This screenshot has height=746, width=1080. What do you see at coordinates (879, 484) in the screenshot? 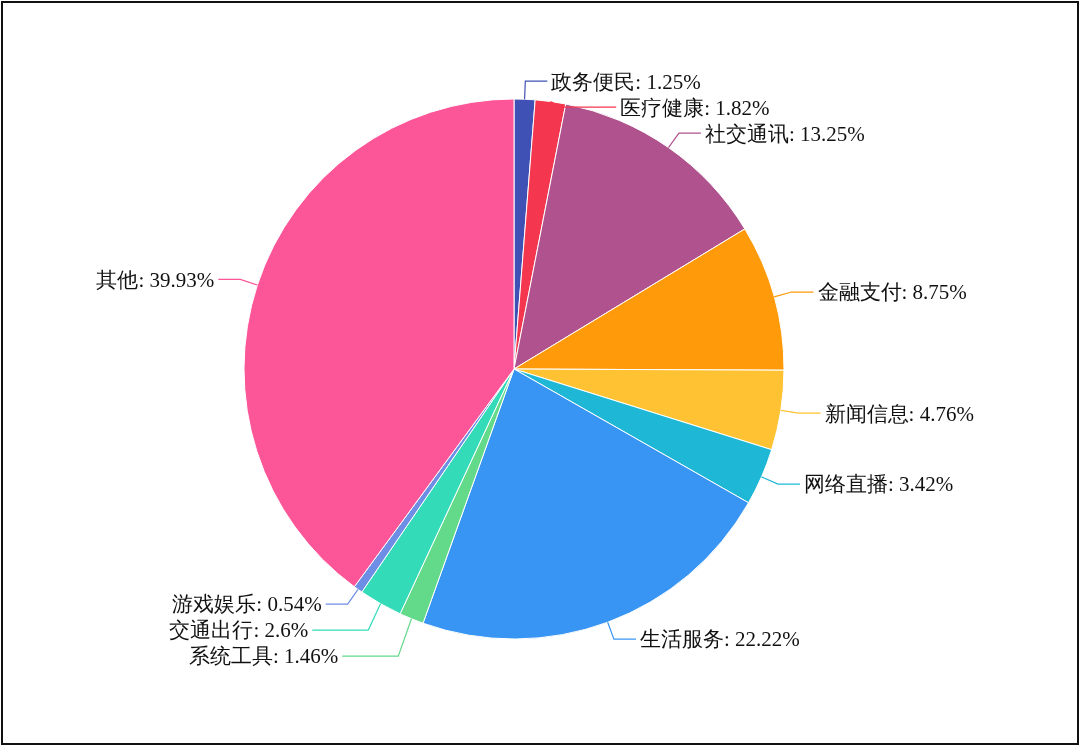
I see `slice-label: 网络直播: 3.42%` at bounding box center [879, 484].